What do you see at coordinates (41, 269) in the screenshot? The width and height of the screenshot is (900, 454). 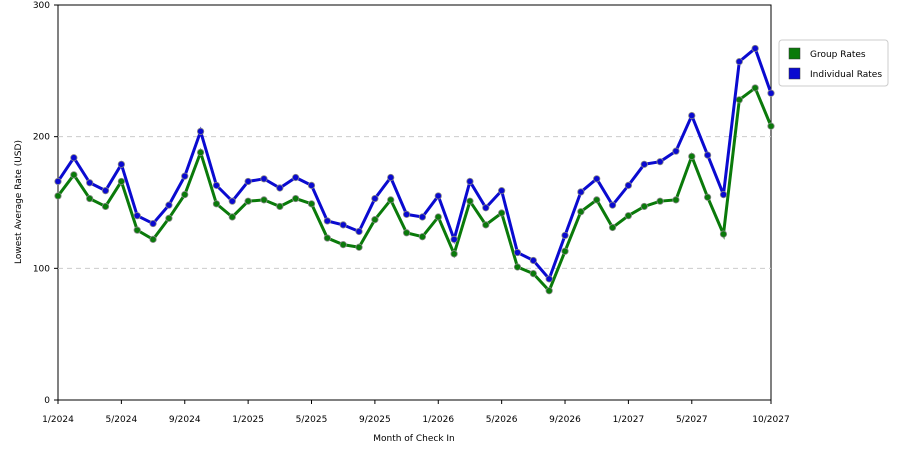 I see `y-tick-label: 100` at bounding box center [41, 269].